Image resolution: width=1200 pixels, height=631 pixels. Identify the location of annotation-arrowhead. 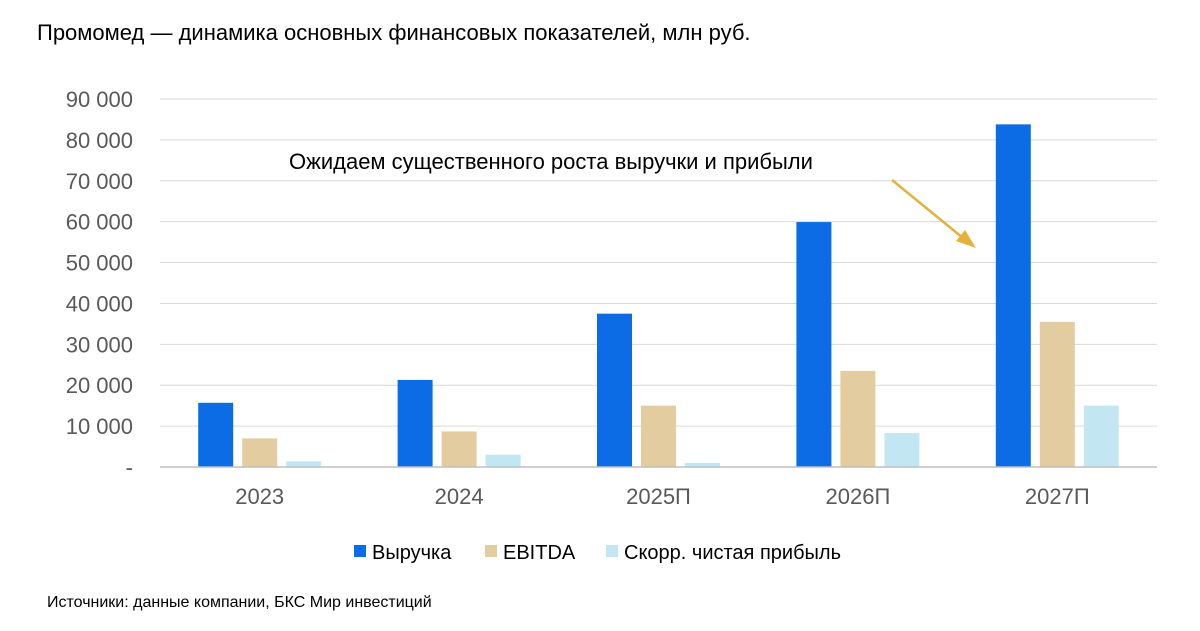
(966, 239).